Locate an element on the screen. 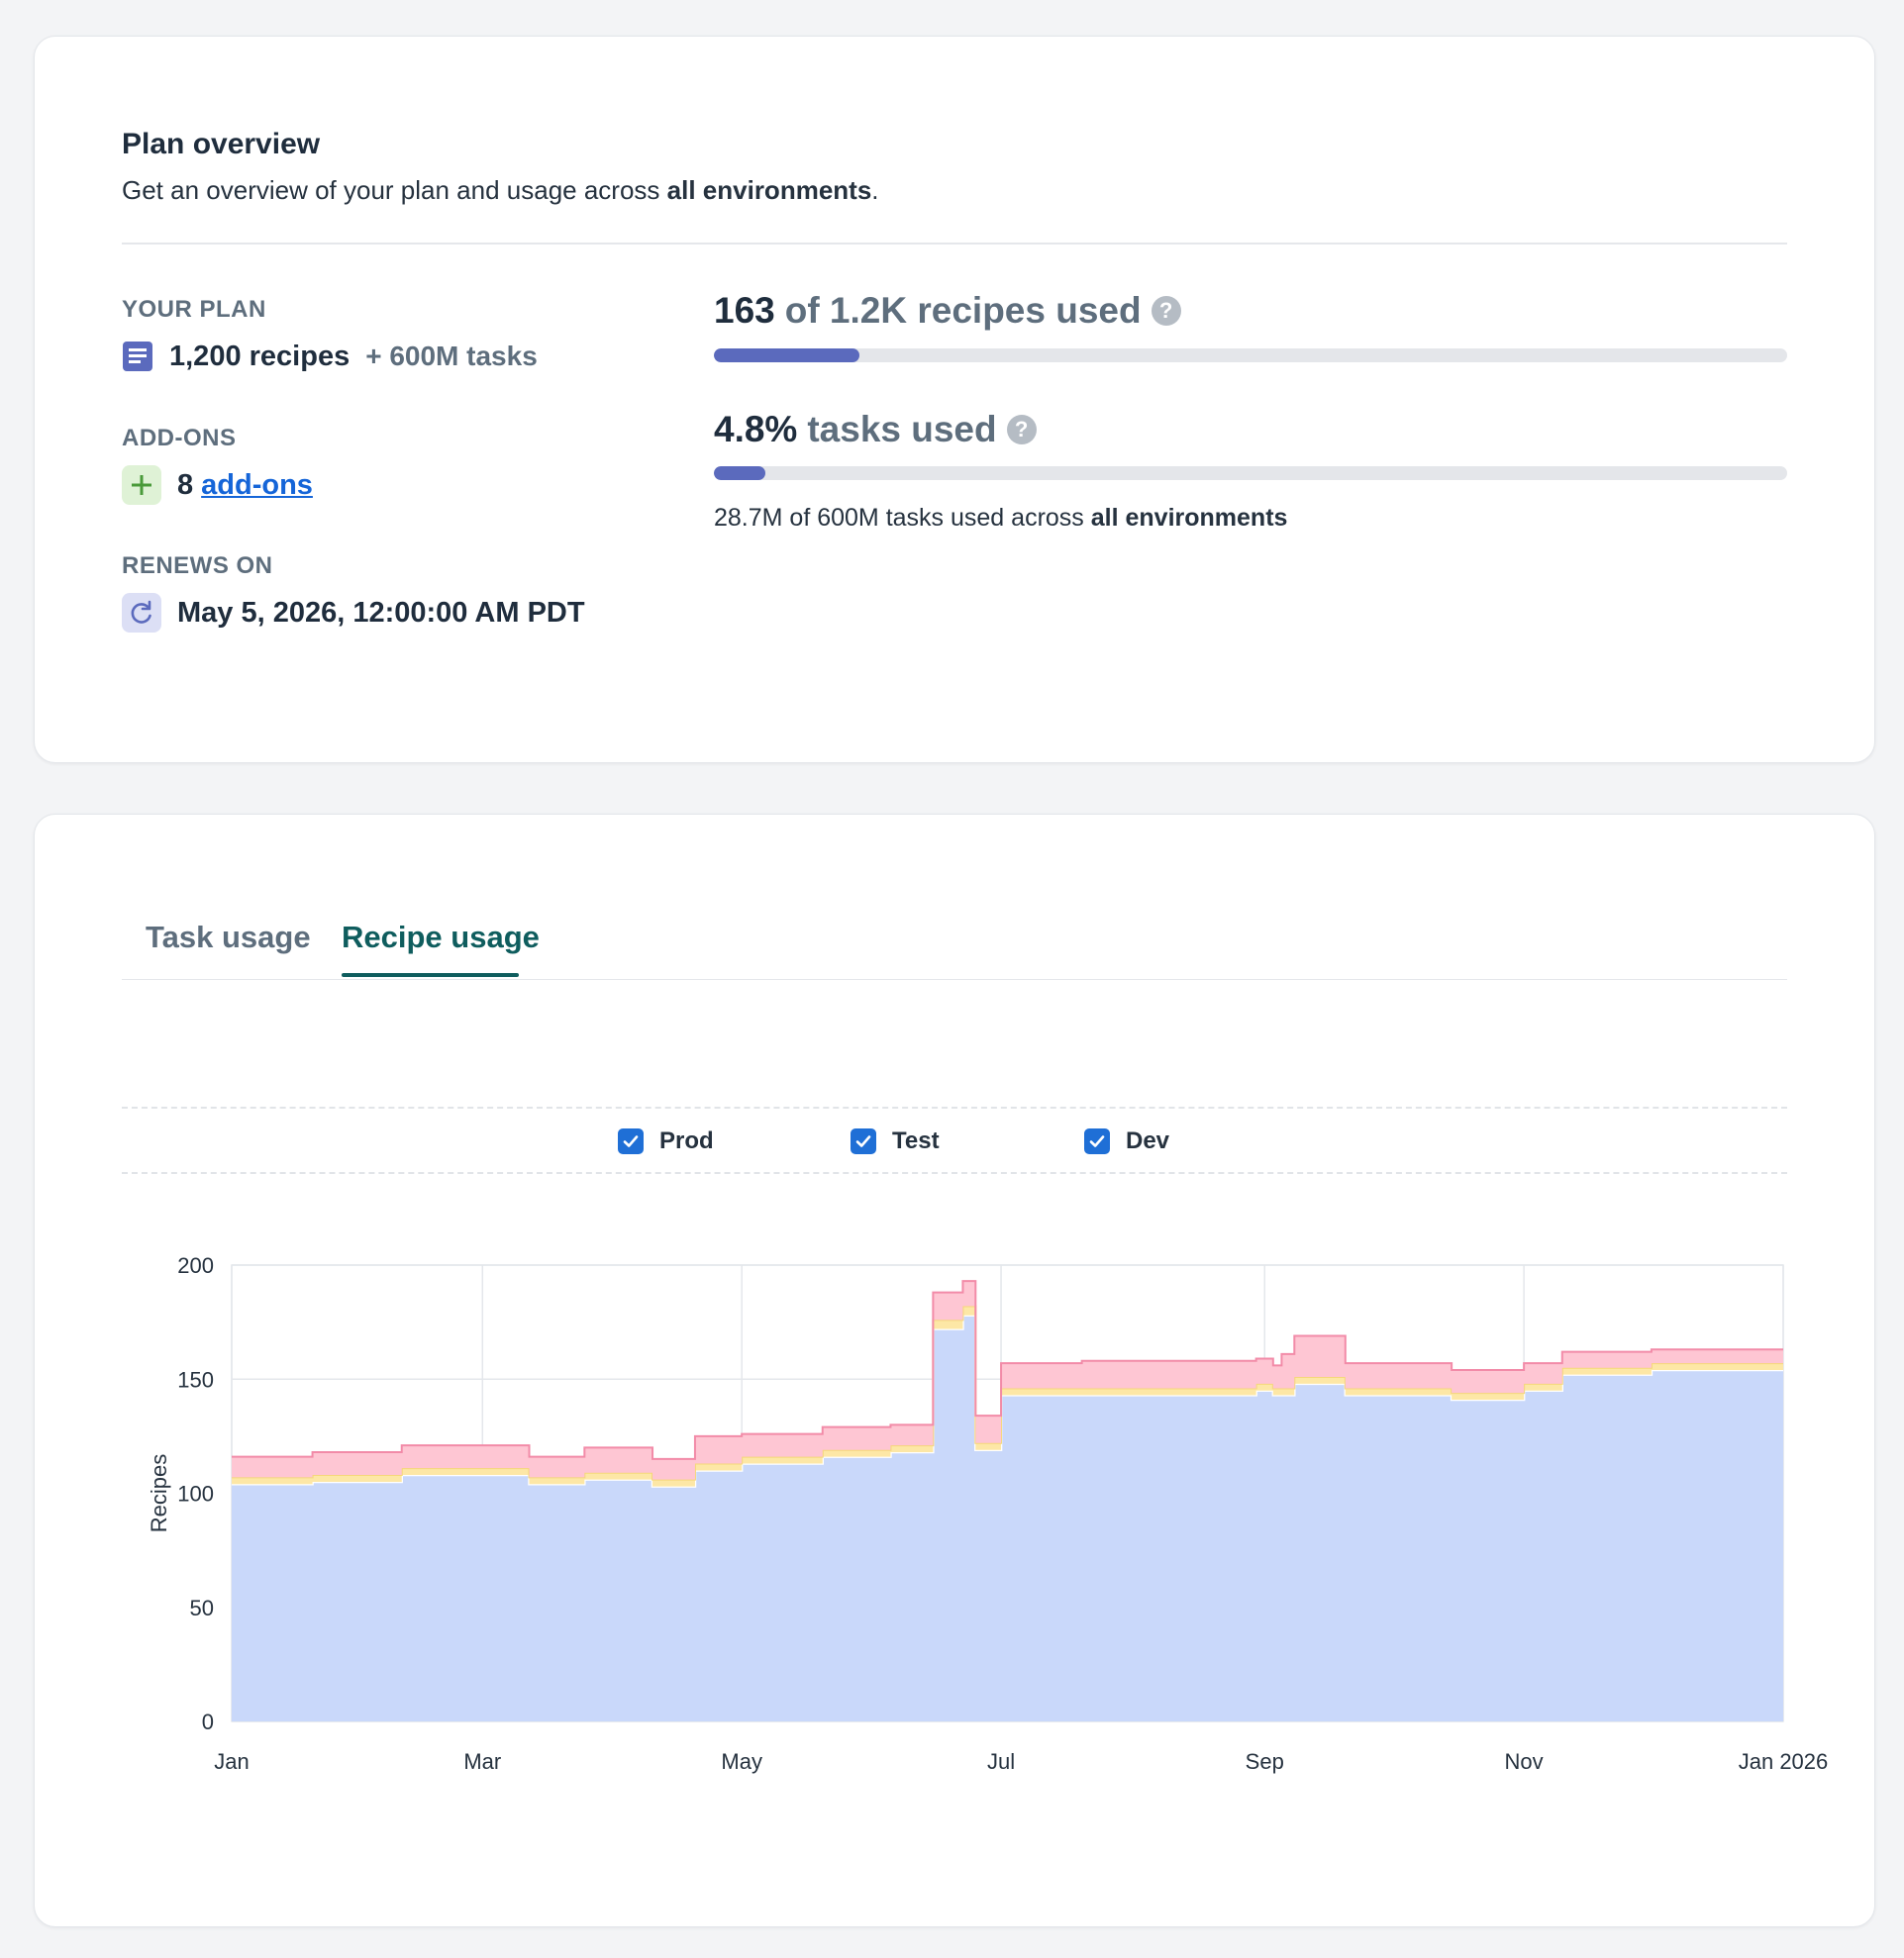  tasks-caption-text: 28.7M of 600M tasks used across is located at coordinates (902, 518).